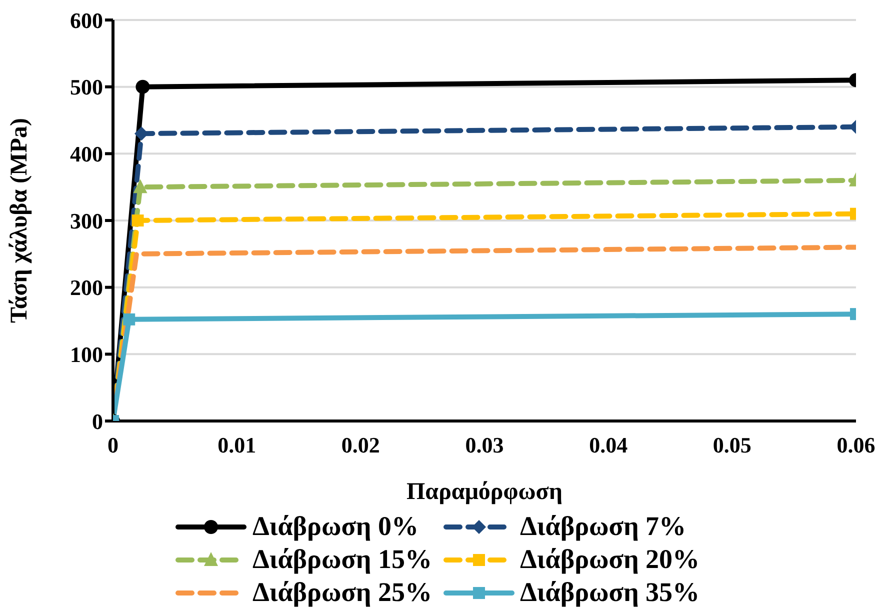 The image size is (888, 615). What do you see at coordinates (608, 445) in the screenshot?
I see `x-tick-label: 0.04` at bounding box center [608, 445].